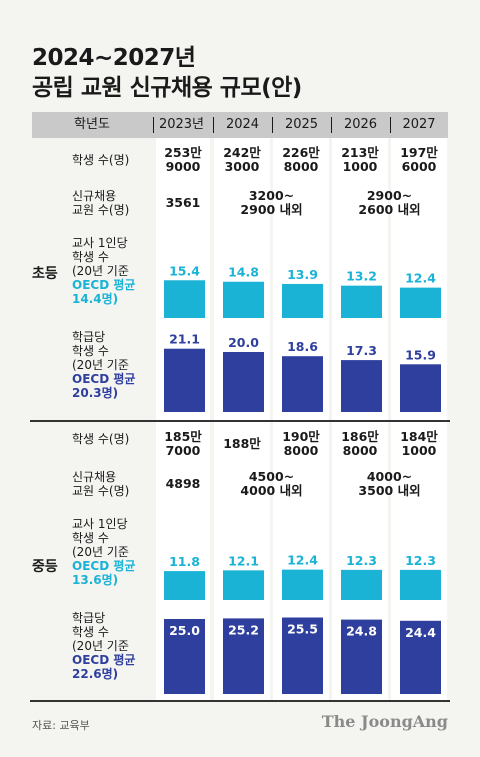  Describe the element at coordinates (104, 271) in the screenshot. I see `row-label-per-teacher: 교사 1인당 학생 수 (20년 기준 OECD 평균 14.4명)` at that location.